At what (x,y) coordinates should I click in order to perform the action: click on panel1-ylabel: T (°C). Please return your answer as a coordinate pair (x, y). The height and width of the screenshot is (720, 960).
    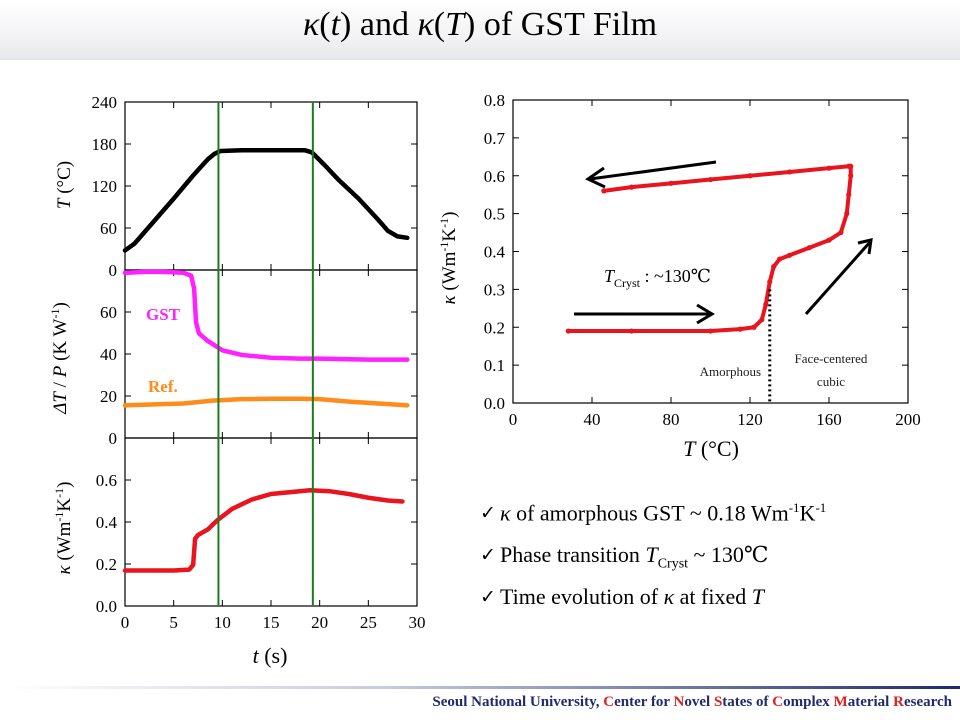
    Looking at the image, I should click on (64, 185).